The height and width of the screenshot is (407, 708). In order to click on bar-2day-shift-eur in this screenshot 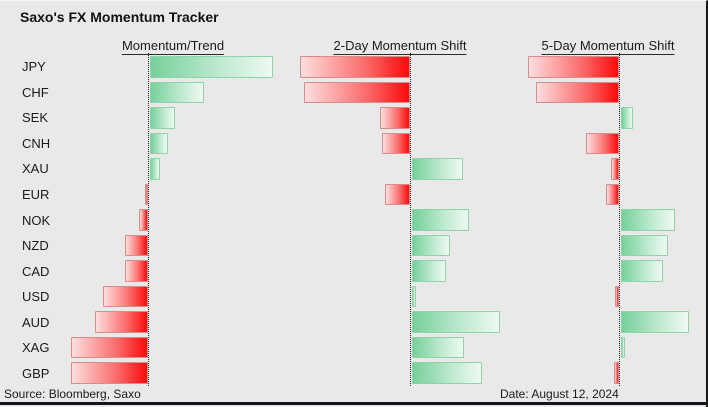, I will do `click(397, 194)`.